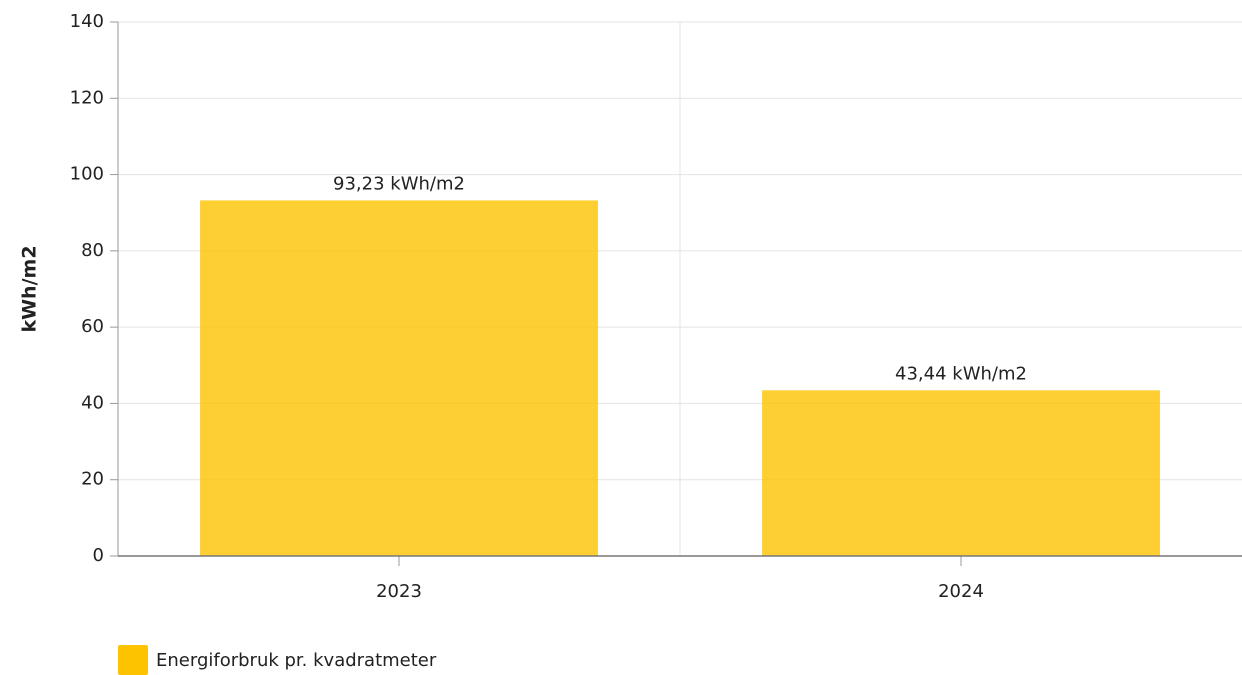 This screenshot has height=675, width=1242. What do you see at coordinates (98, 555) in the screenshot?
I see `y-tick-label: 0` at bounding box center [98, 555].